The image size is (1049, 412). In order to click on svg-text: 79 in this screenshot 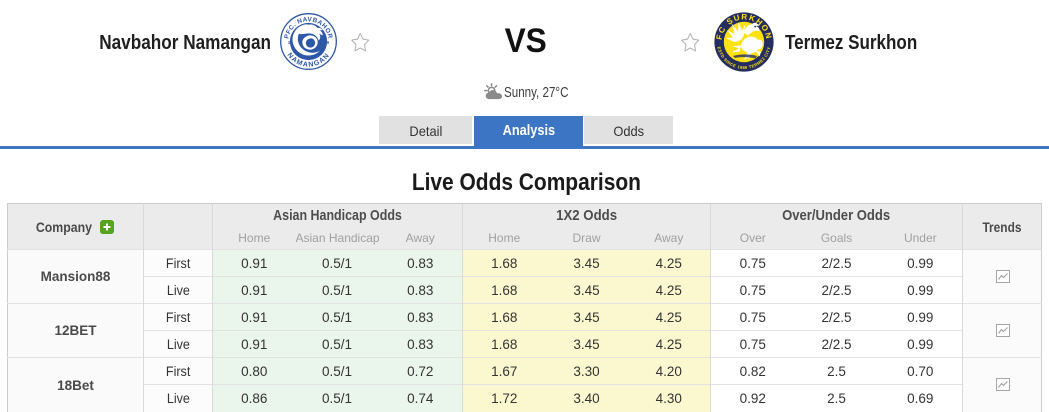, I will do `click(327, 42)`.